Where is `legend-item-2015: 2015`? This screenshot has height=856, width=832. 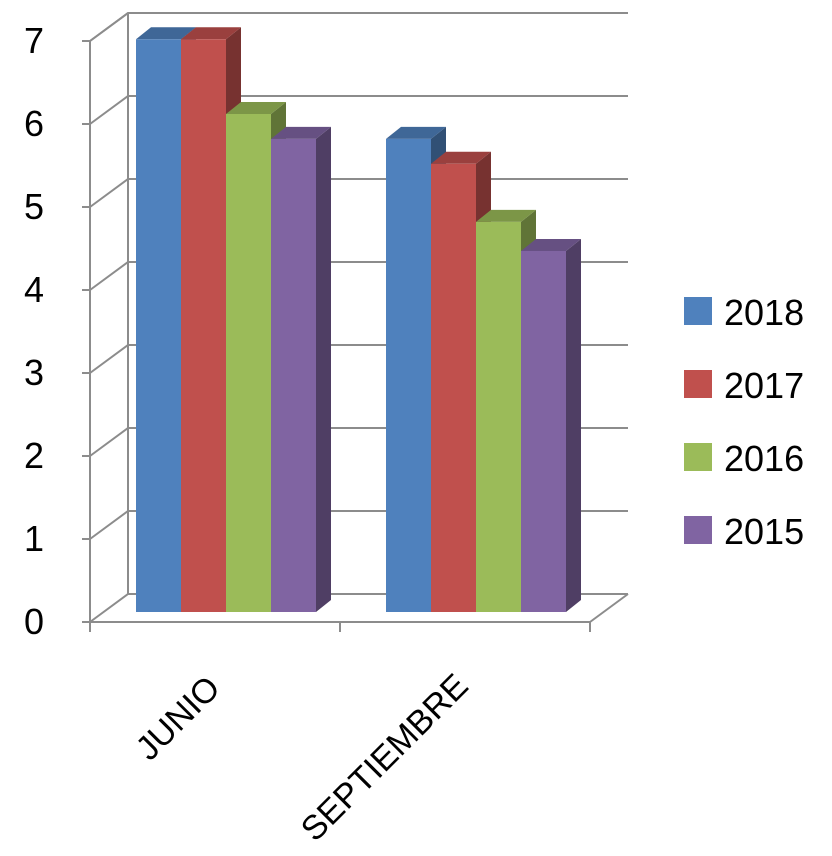 legend-item-2015: 2015 is located at coordinates (744, 531).